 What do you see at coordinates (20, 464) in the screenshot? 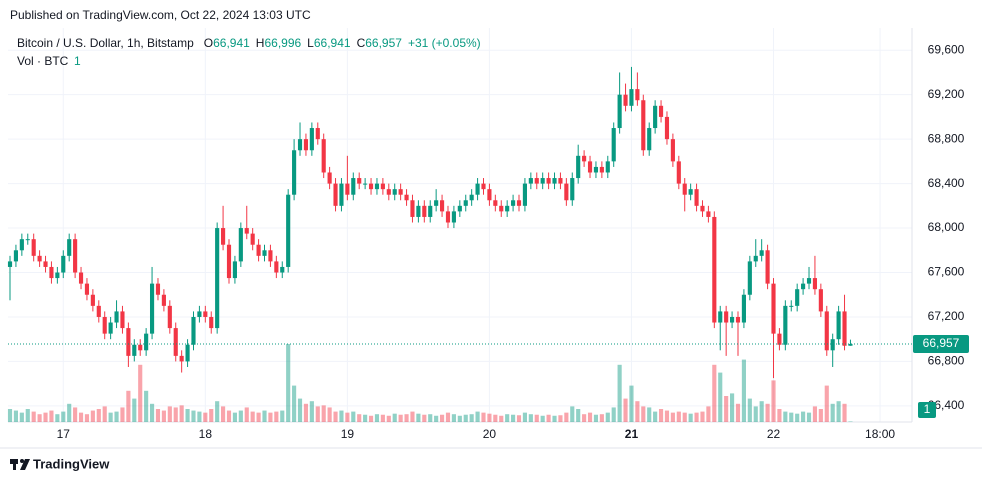
I see `brand-logo` at bounding box center [20, 464].